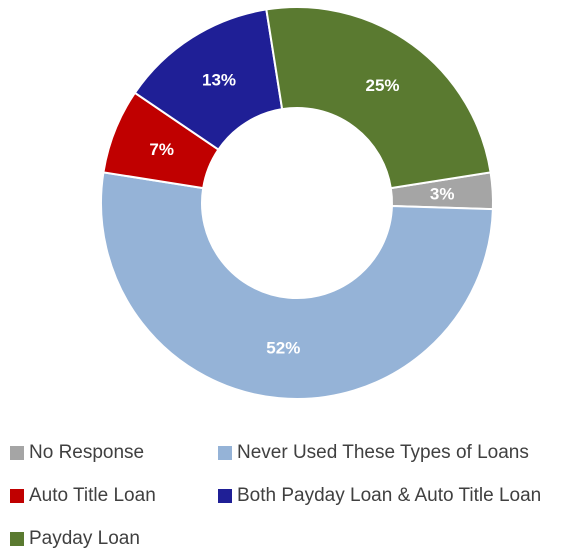 The image size is (588, 552). Describe the element at coordinates (84, 538) in the screenshot. I see `legend-label: Payday Loan` at that location.